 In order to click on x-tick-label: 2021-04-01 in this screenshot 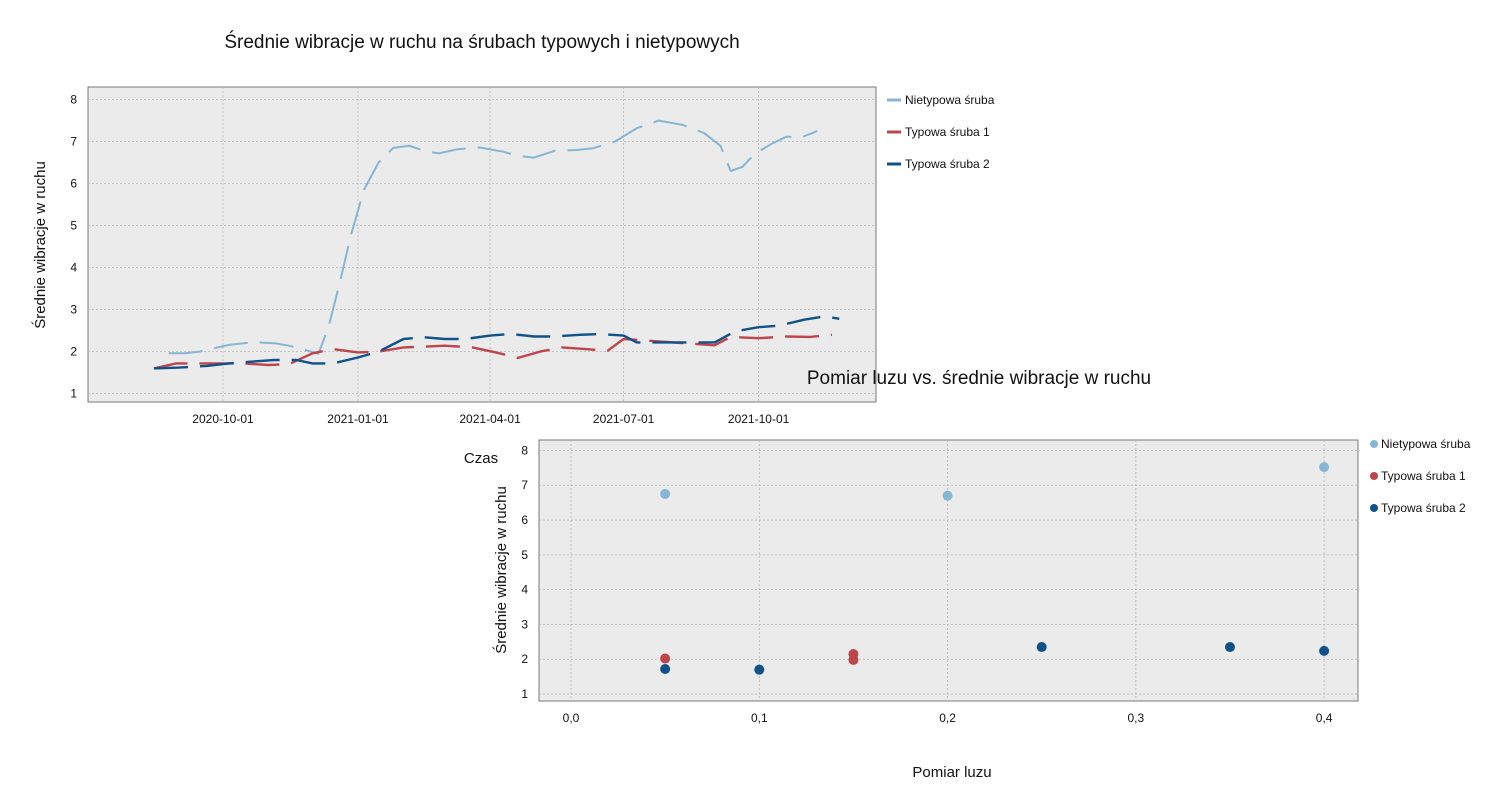, I will do `click(490, 419)`.